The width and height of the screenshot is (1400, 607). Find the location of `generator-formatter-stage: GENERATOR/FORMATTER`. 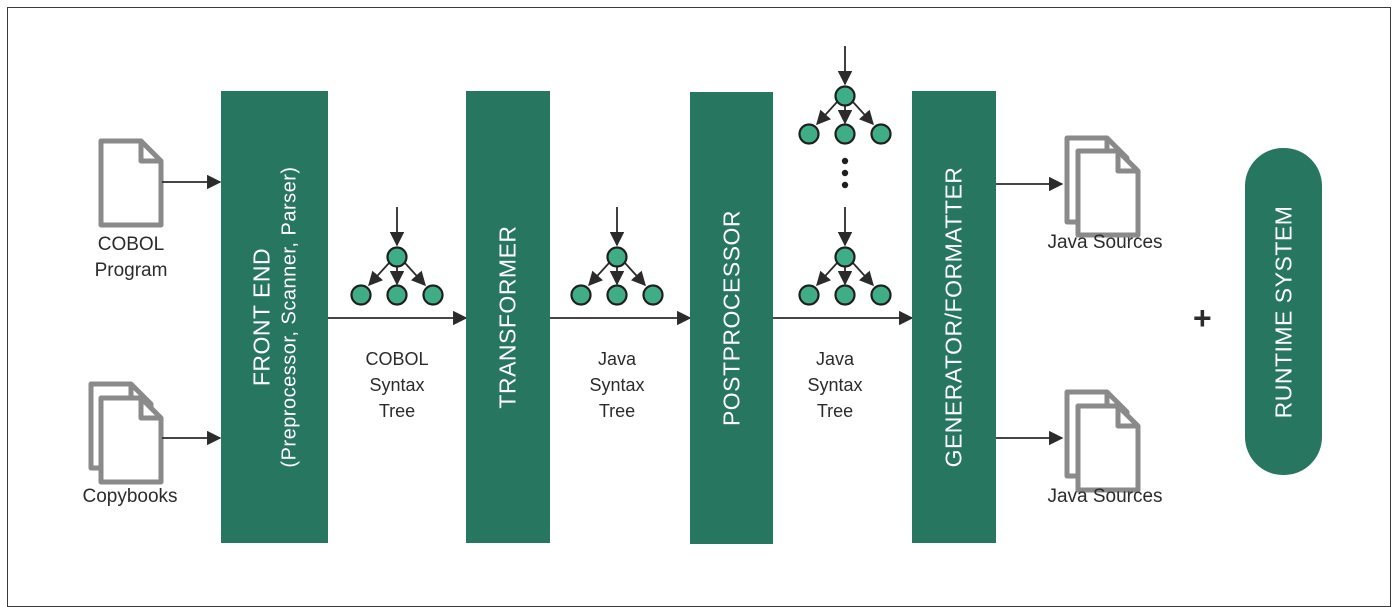

generator-formatter-stage: GENERATOR/FORMATTER is located at coordinates (954, 317).